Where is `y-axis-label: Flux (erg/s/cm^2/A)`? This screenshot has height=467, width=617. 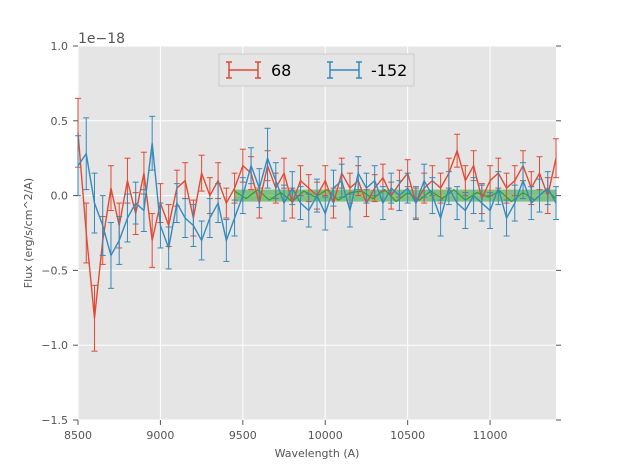
y-axis-label: Flux (erg/s/cm^2/A) is located at coordinates (28, 233).